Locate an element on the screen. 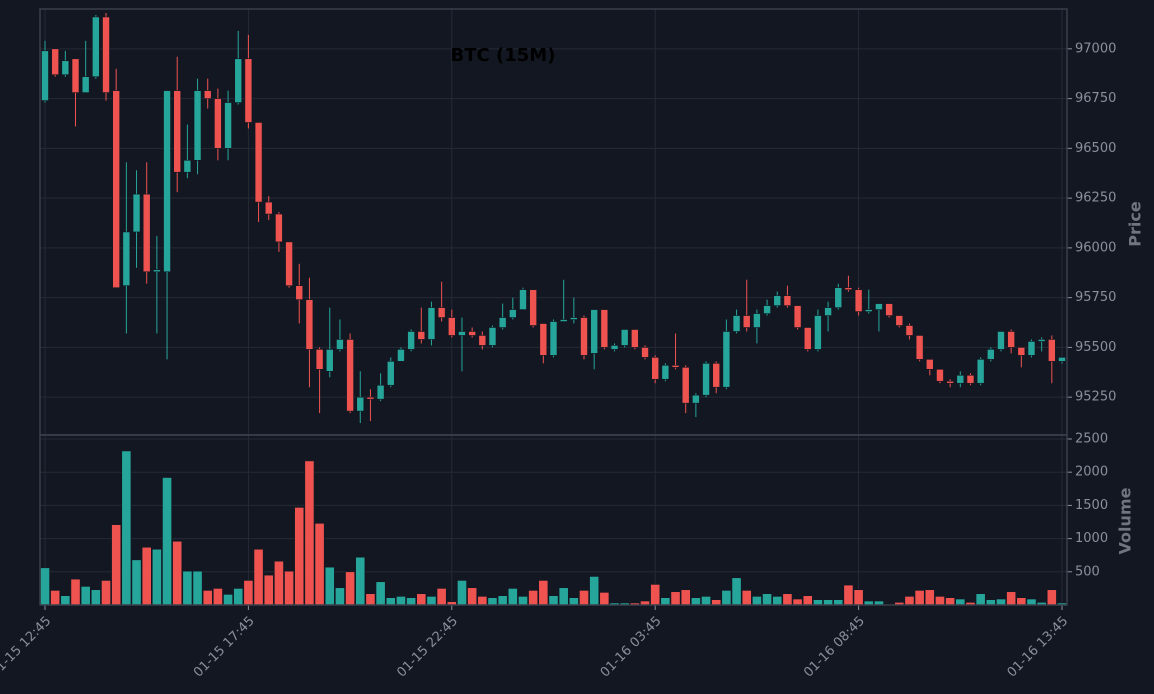 This screenshot has width=1154, height=694. x-tick-label: 01-15 12:45 is located at coordinates (27, 647).